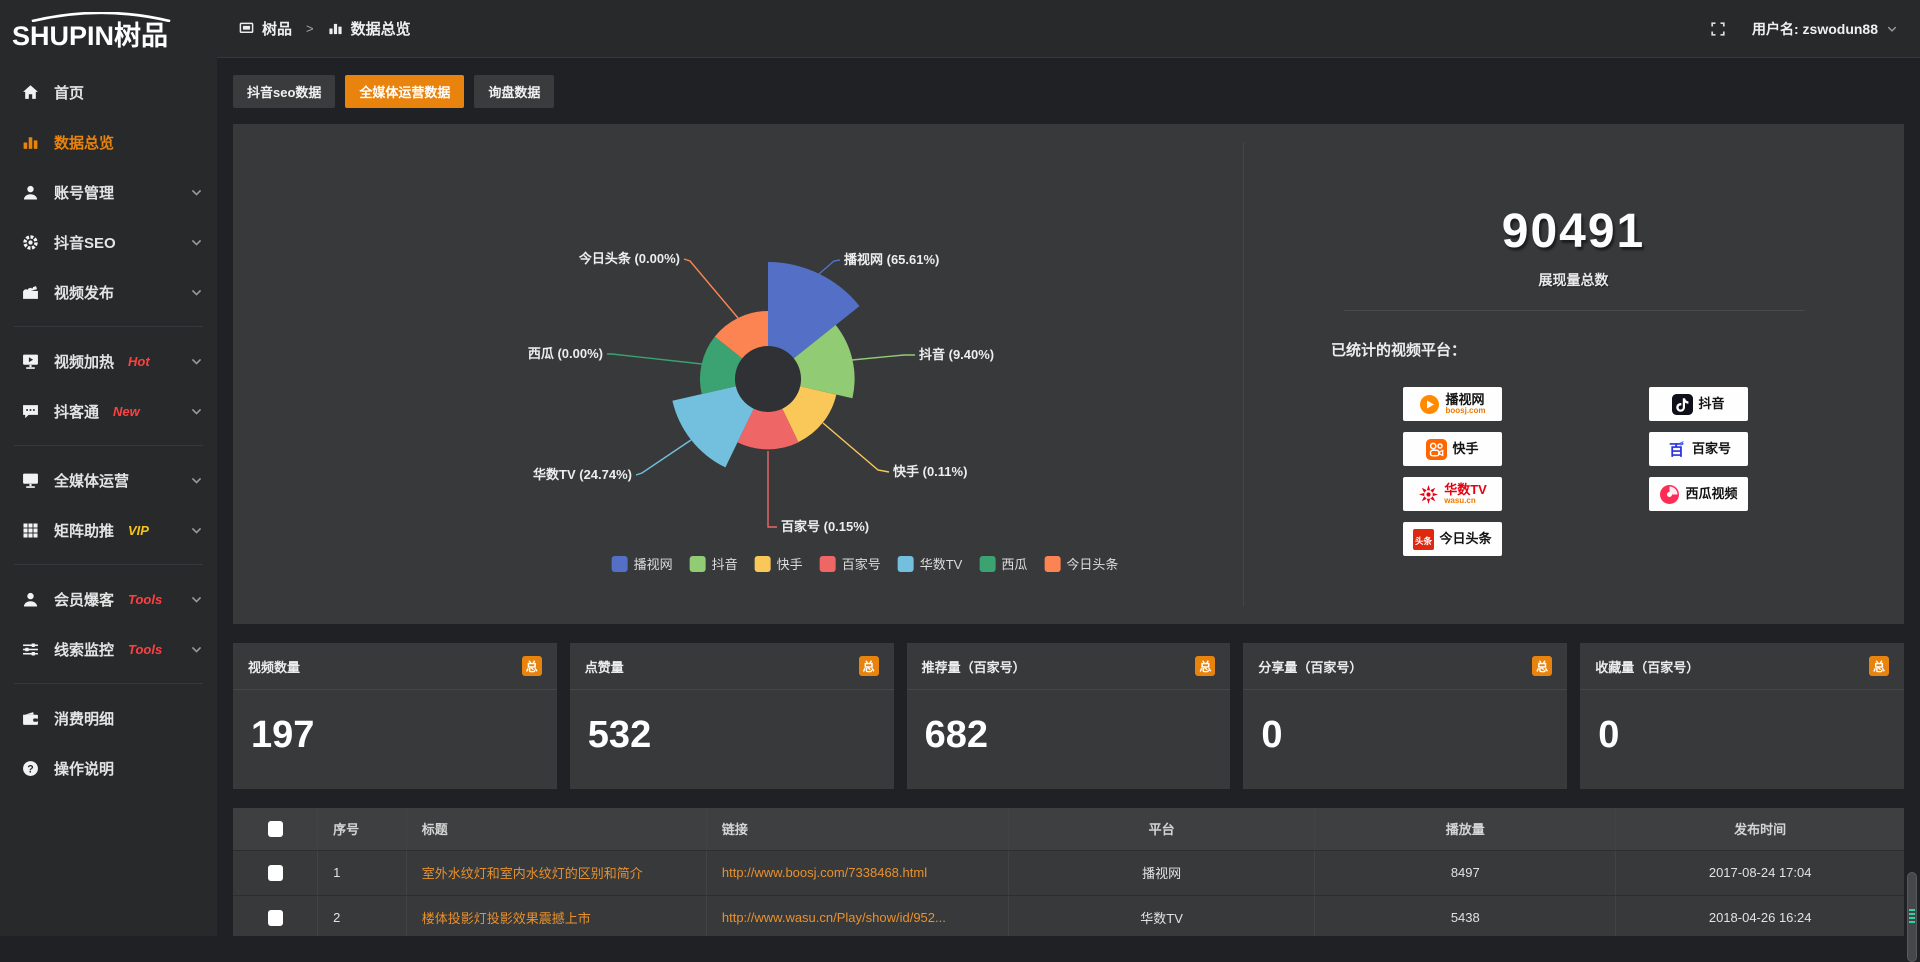 The height and width of the screenshot is (962, 1920). I want to click on vertical-divider, so click(1243, 374).